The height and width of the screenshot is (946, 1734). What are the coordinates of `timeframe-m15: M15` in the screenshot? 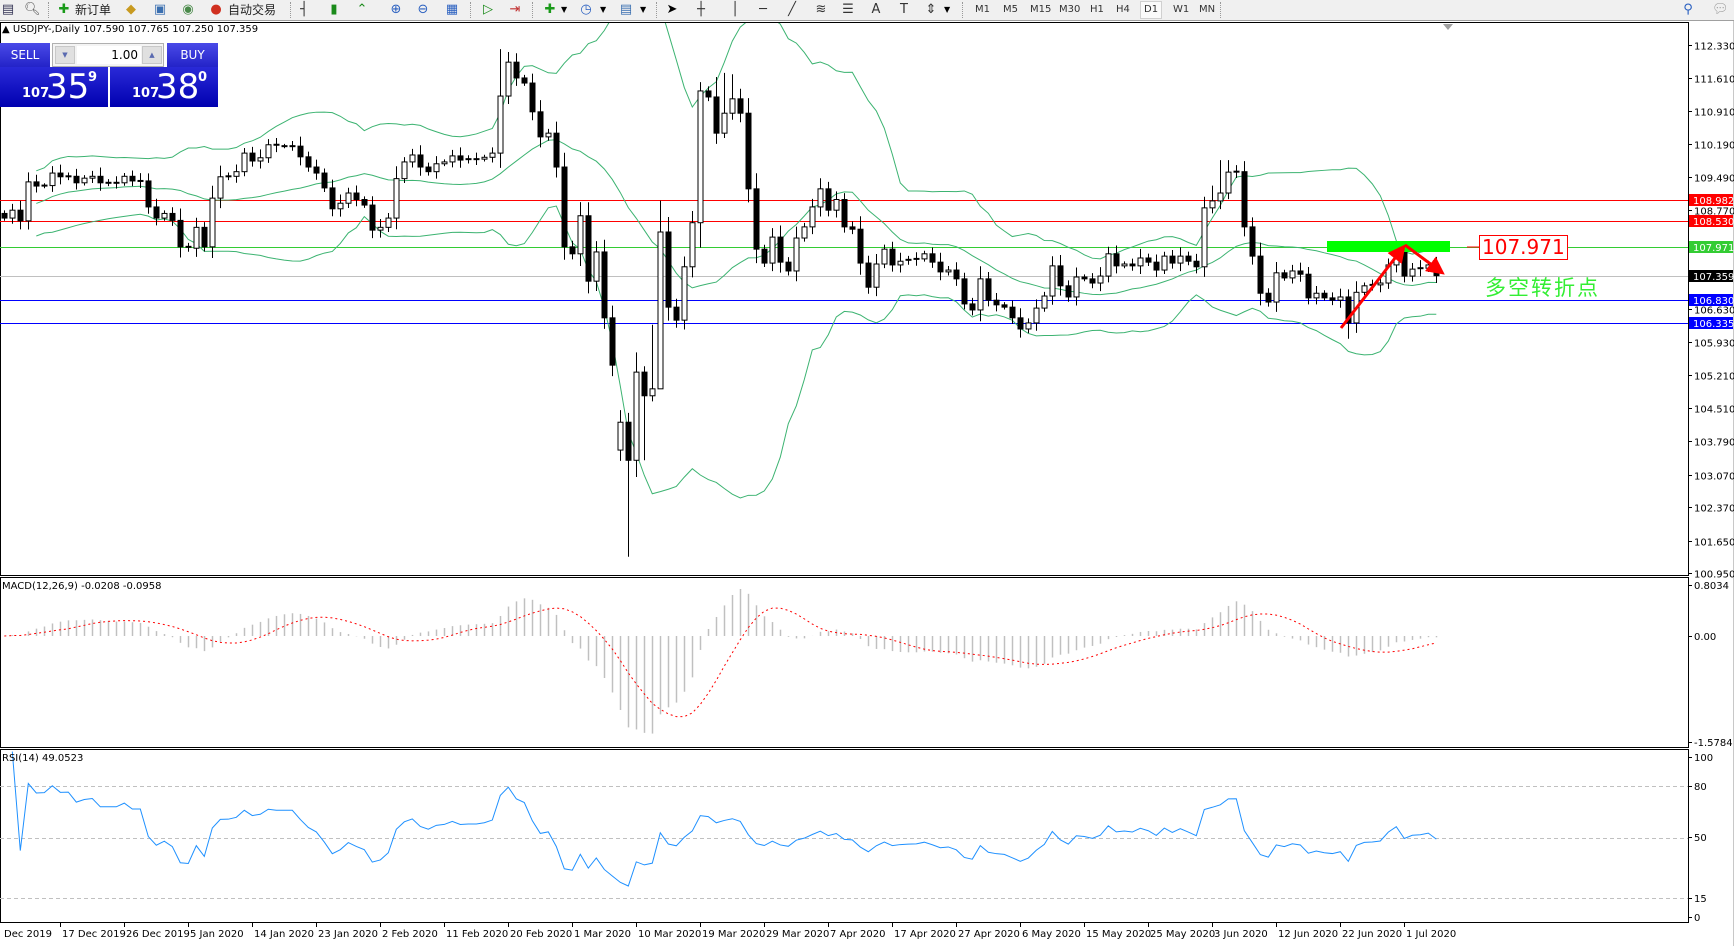 It's located at (1041, 9).